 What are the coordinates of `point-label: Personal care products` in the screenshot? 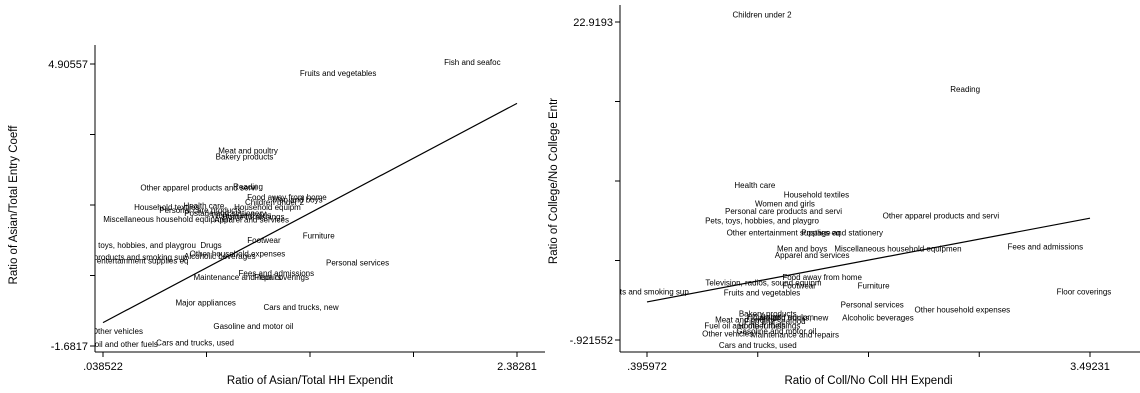 It's located at (200, 210).